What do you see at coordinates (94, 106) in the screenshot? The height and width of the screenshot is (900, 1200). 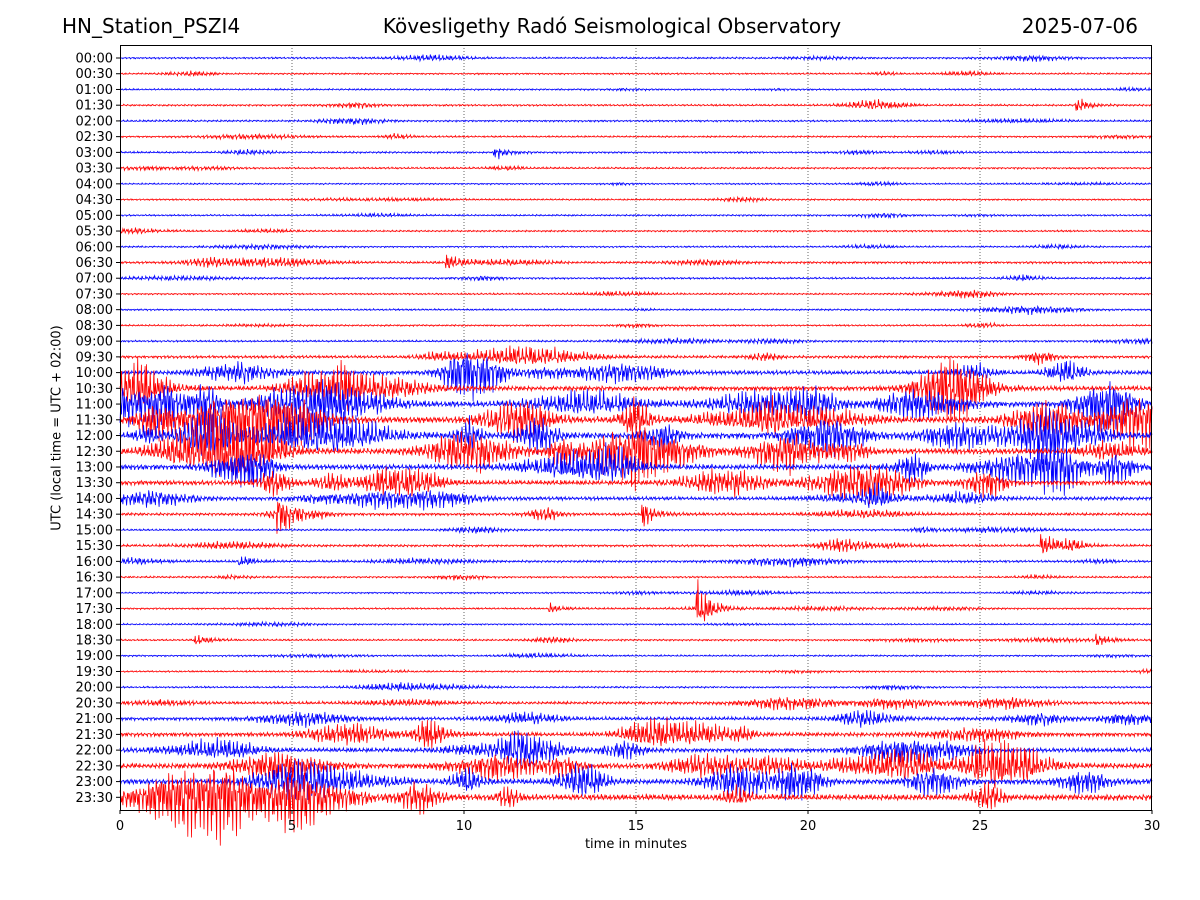 I see `y-tick-label: 01:30` at bounding box center [94, 106].